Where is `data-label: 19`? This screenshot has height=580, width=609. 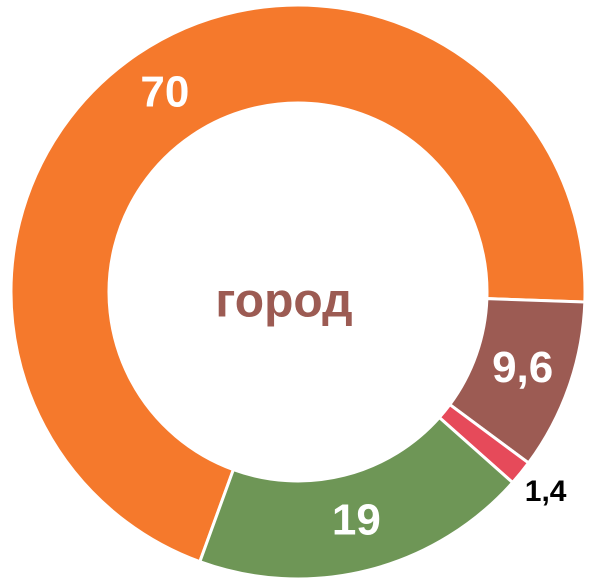
data-label: 19 is located at coordinates (356, 519).